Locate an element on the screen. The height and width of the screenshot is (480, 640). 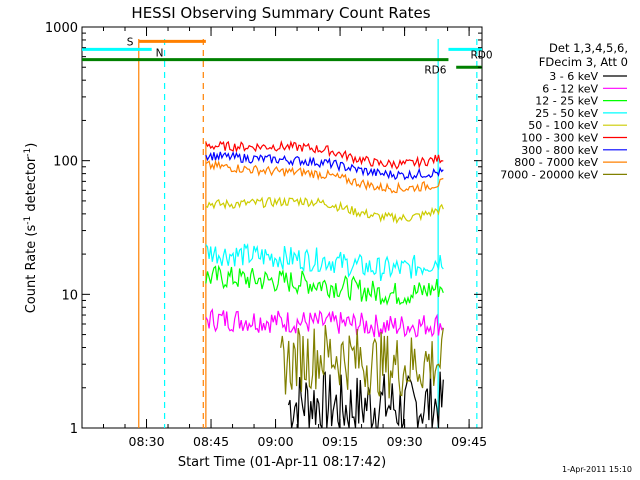
annotation-label: S is located at coordinates (130, 42).